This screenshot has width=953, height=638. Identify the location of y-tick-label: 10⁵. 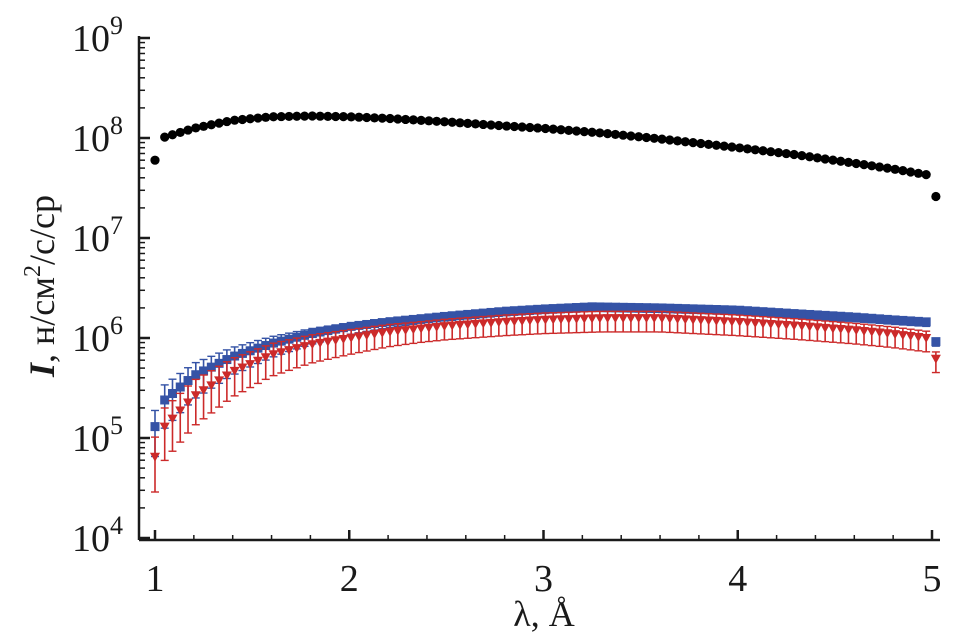
(97, 435).